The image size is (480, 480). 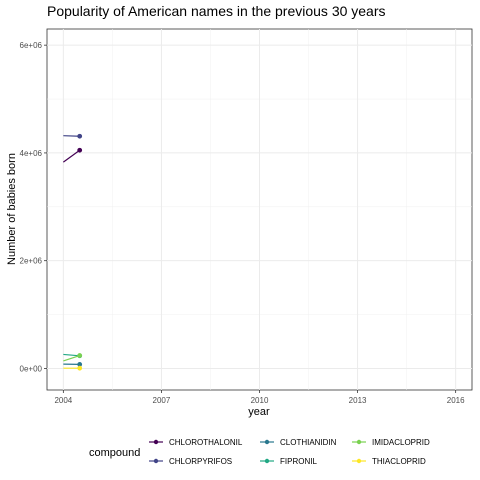 I want to click on legend-label: CHLOROTHALONIL, so click(x=206, y=442).